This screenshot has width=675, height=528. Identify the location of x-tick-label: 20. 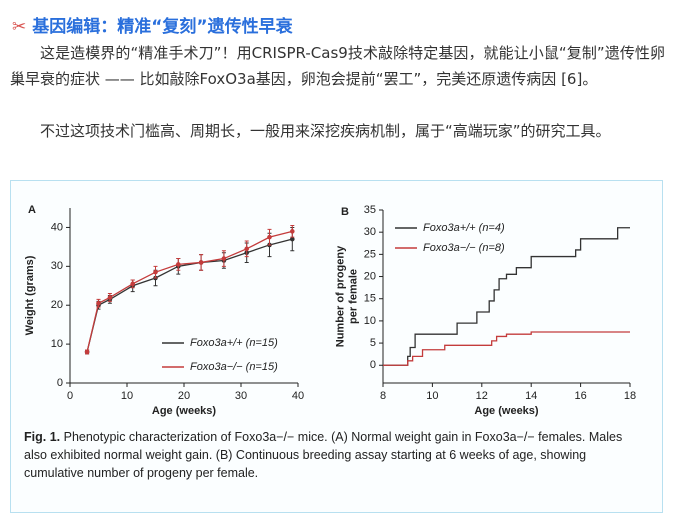
(184, 396).